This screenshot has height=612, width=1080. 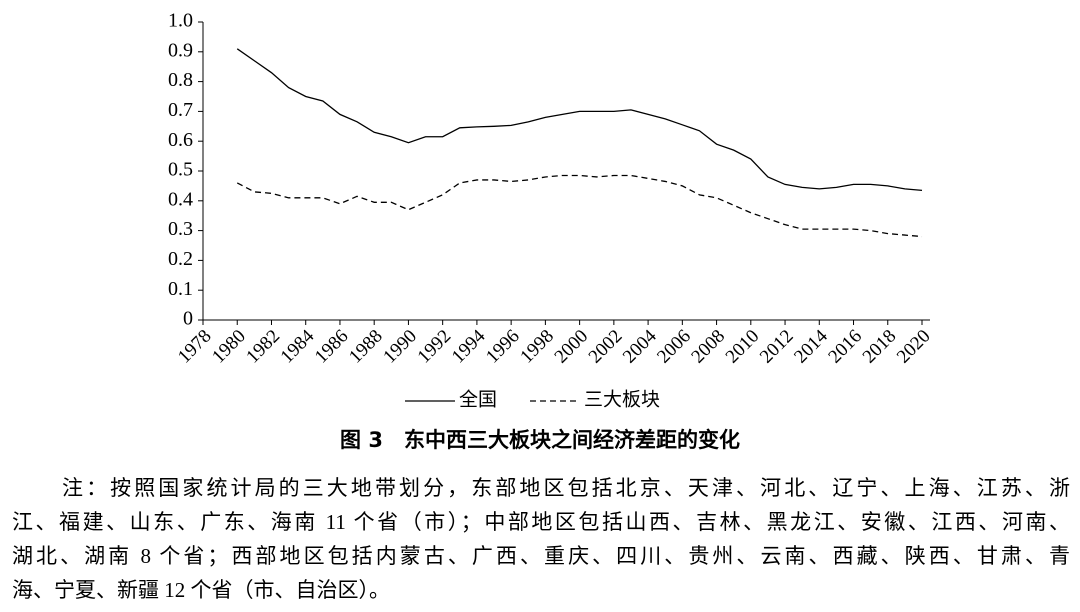 What do you see at coordinates (188, 319) in the screenshot?
I see `y-tick-label: 0` at bounding box center [188, 319].